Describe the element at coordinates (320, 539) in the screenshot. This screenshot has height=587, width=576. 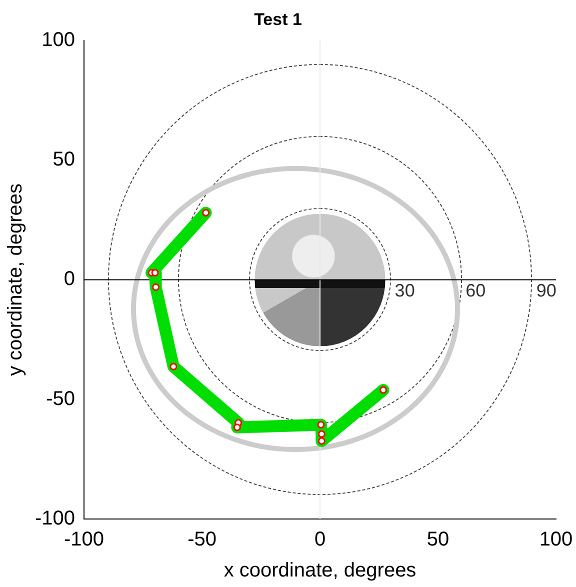
I see `x-tick-label: 0` at that location.